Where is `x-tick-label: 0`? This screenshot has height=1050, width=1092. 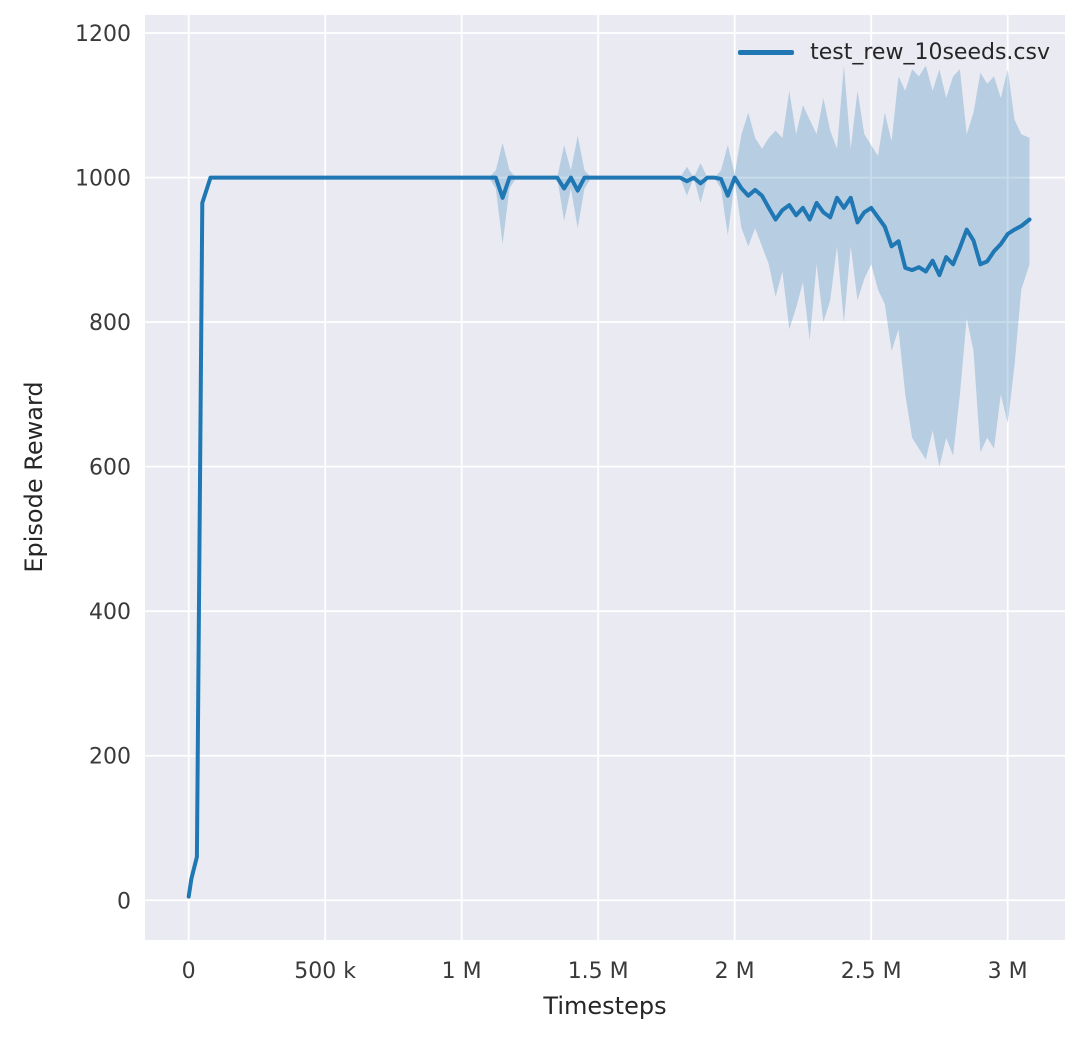 x-tick-label: 0 is located at coordinates (189, 971).